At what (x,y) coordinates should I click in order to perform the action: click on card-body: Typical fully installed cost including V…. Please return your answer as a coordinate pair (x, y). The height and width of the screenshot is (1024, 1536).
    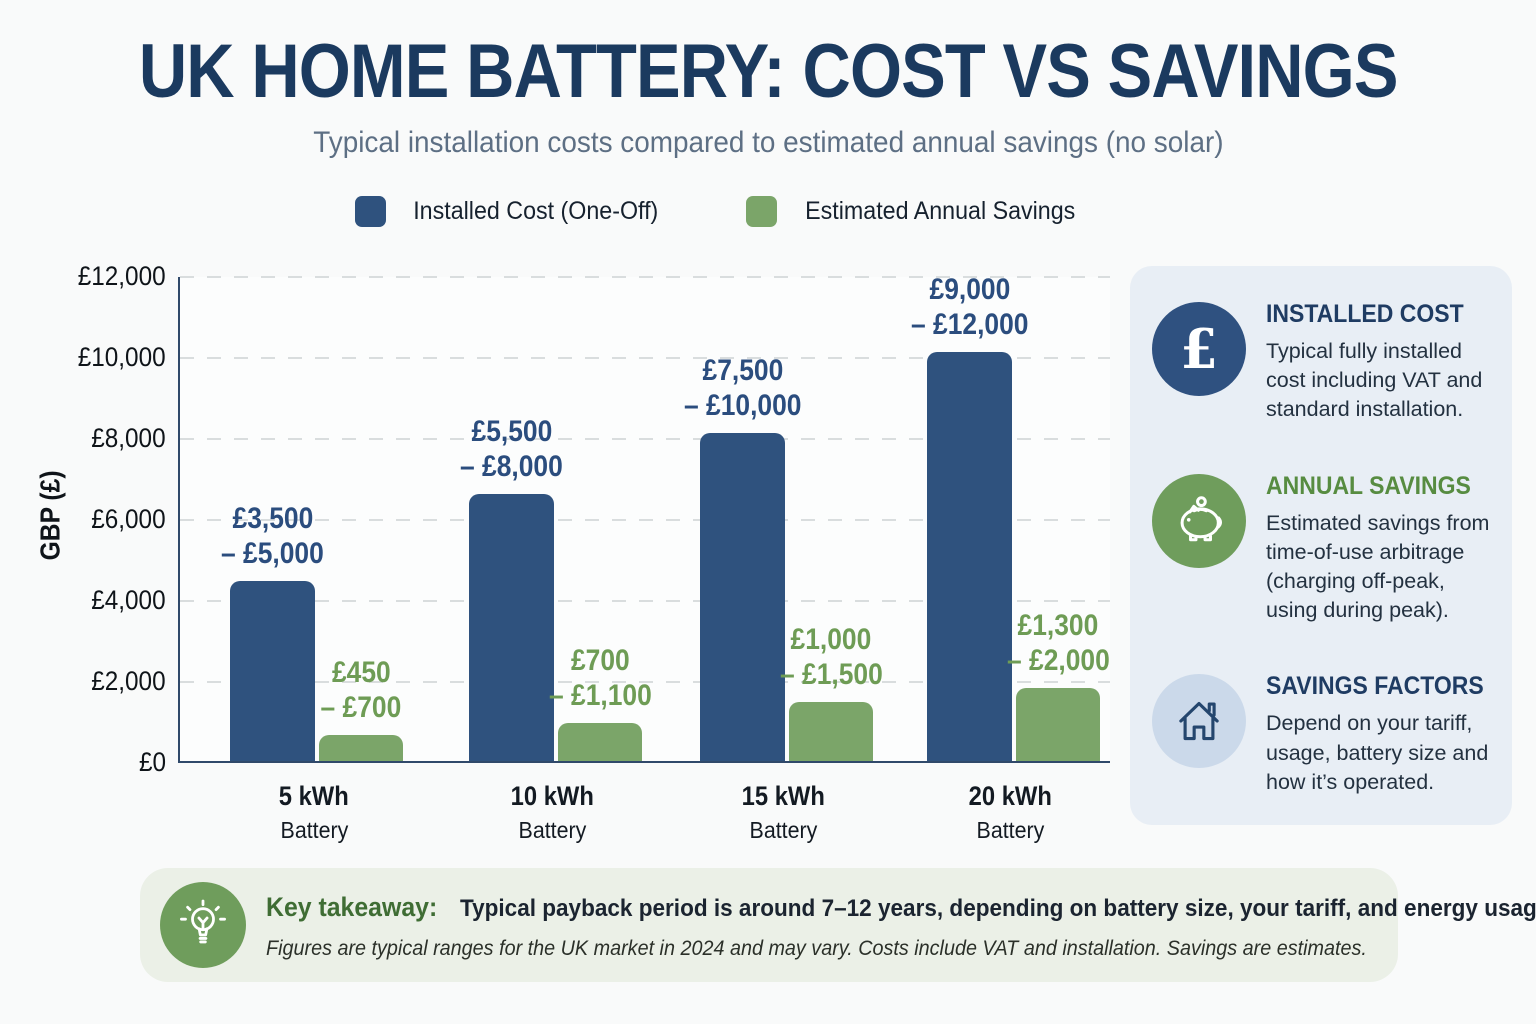
    Looking at the image, I should click on (1374, 380).